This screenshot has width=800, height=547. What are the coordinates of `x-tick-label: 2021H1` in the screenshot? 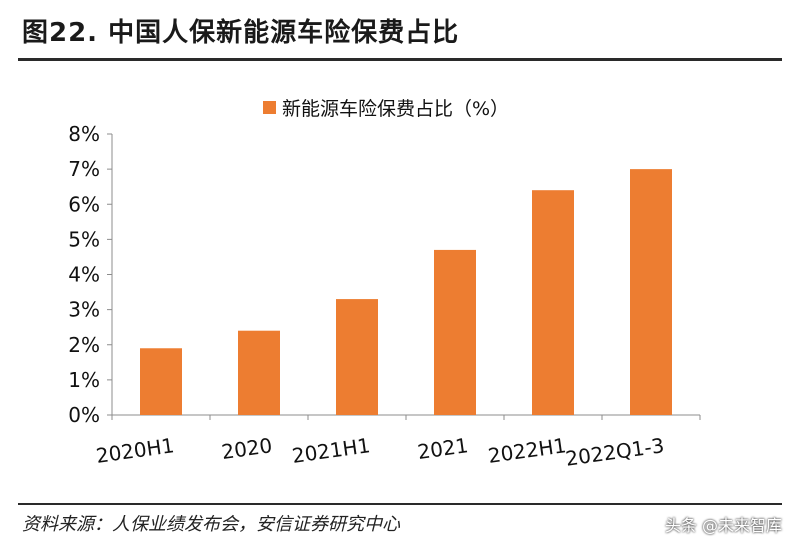 It's located at (330, 450).